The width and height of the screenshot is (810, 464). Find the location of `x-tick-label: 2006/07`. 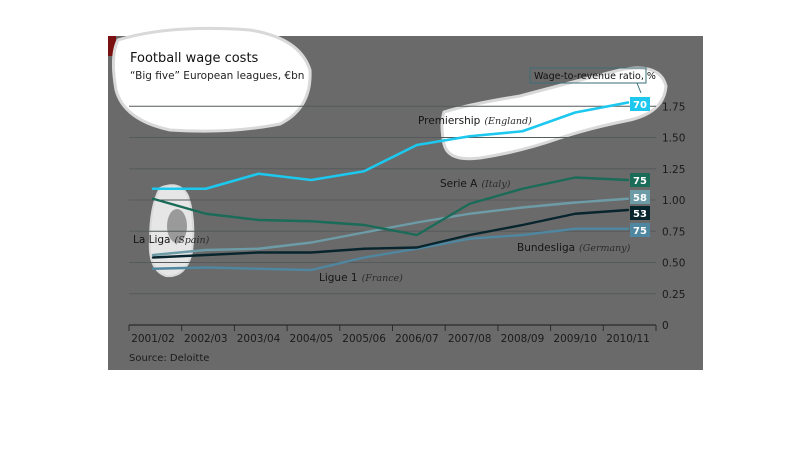

x-tick-label: 2006/07 is located at coordinates (417, 339).